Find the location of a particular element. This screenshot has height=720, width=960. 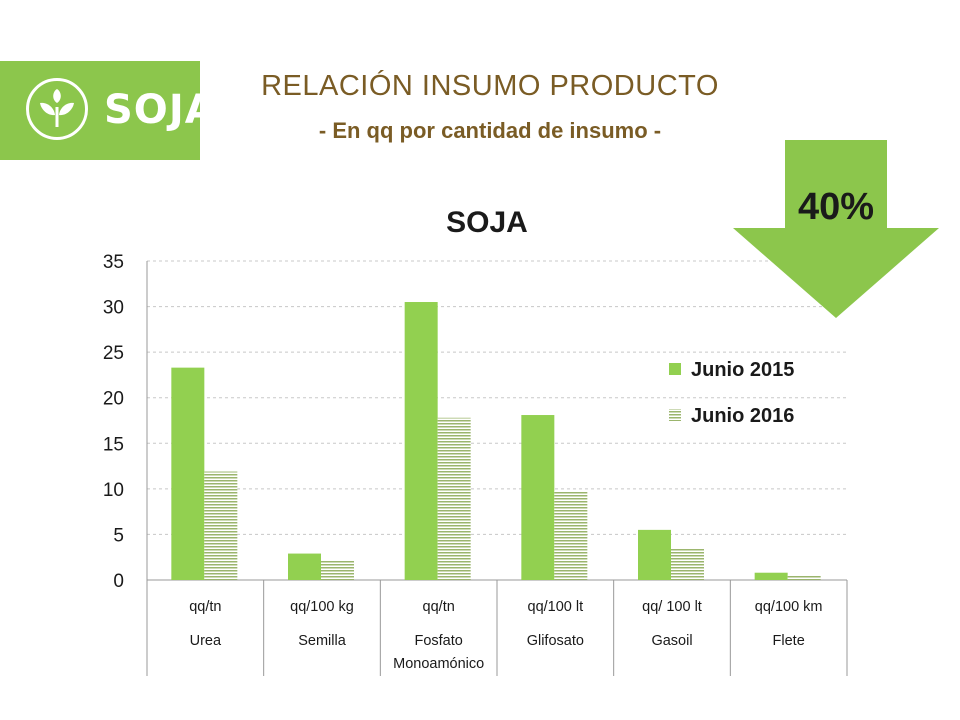

callout-value: 40% is located at coordinates (836, 207).